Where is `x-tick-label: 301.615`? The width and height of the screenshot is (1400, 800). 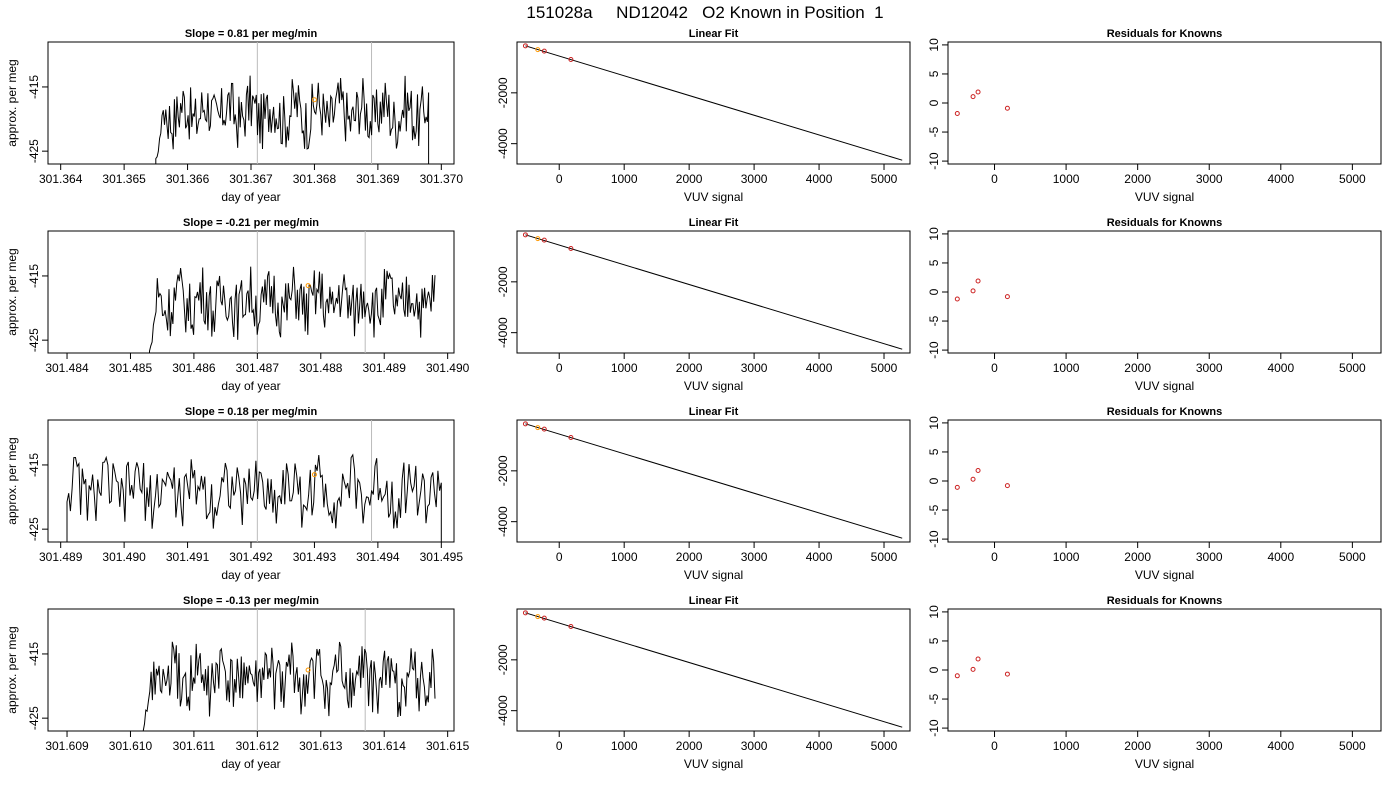
x-tick-label: 301.615 is located at coordinates (448, 746).